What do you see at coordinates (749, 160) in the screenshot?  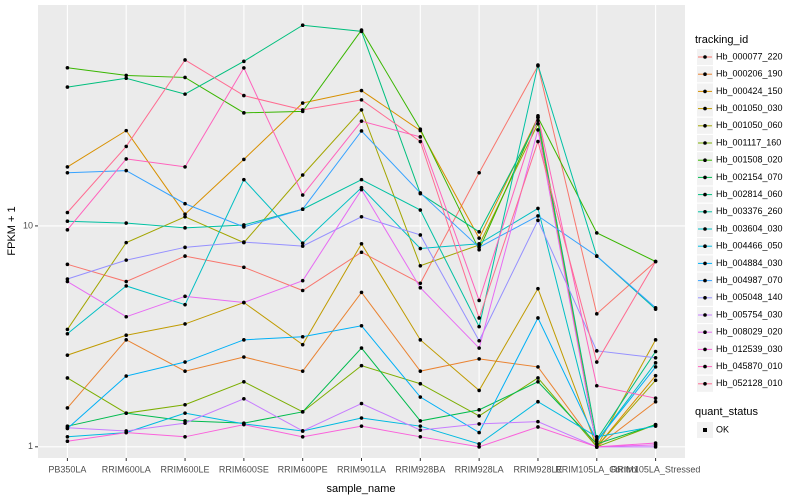 I see `legend-label: Hb_001508_020` at bounding box center [749, 160].